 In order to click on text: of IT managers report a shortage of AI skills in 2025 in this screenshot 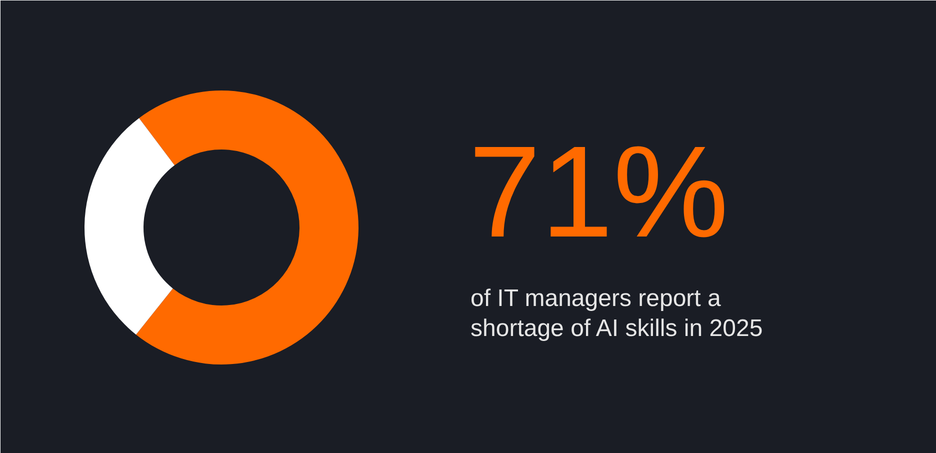, I will do `click(616, 313)`.